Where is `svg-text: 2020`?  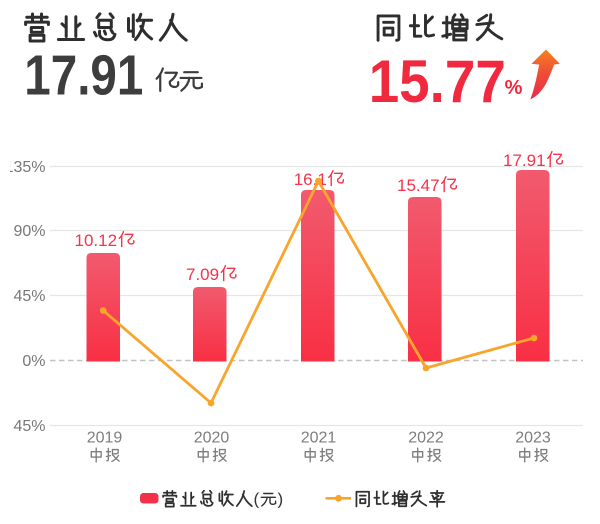
svg-text: 2020 is located at coordinates (212, 438).